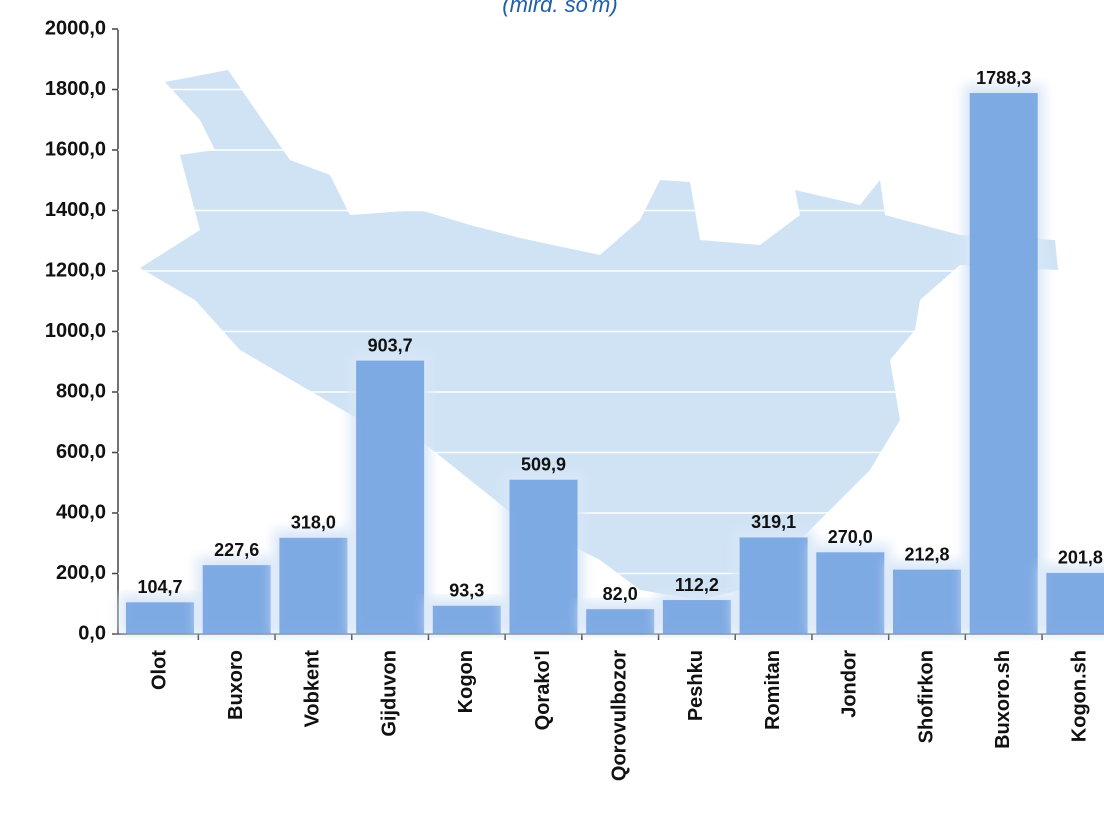 The width and height of the screenshot is (1104, 830). Describe the element at coordinates (313, 523) in the screenshot. I see `value-label: 318,0` at that location.